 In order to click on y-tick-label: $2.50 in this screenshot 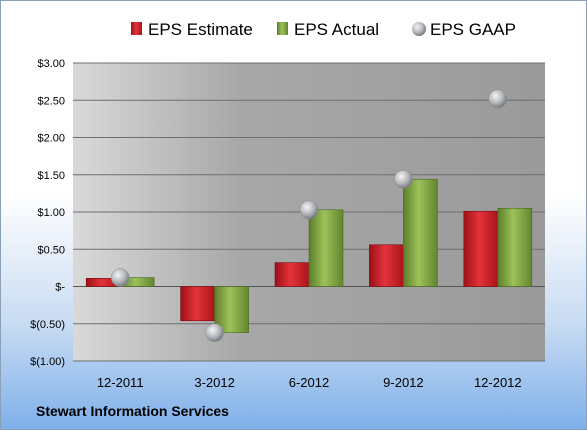, I will do `click(51, 101)`.